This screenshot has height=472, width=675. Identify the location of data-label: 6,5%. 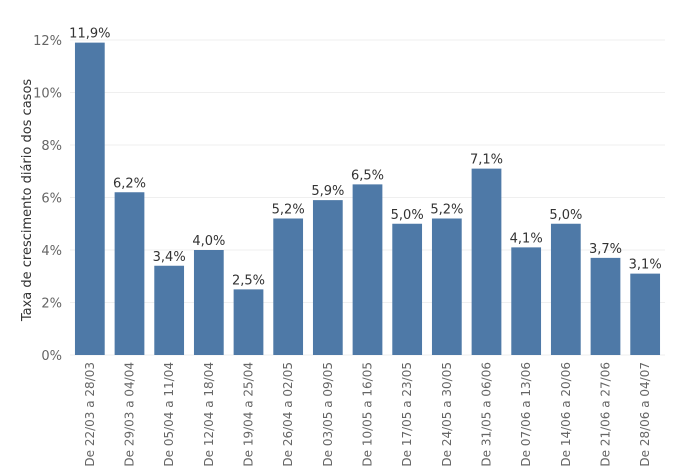
(367, 175).